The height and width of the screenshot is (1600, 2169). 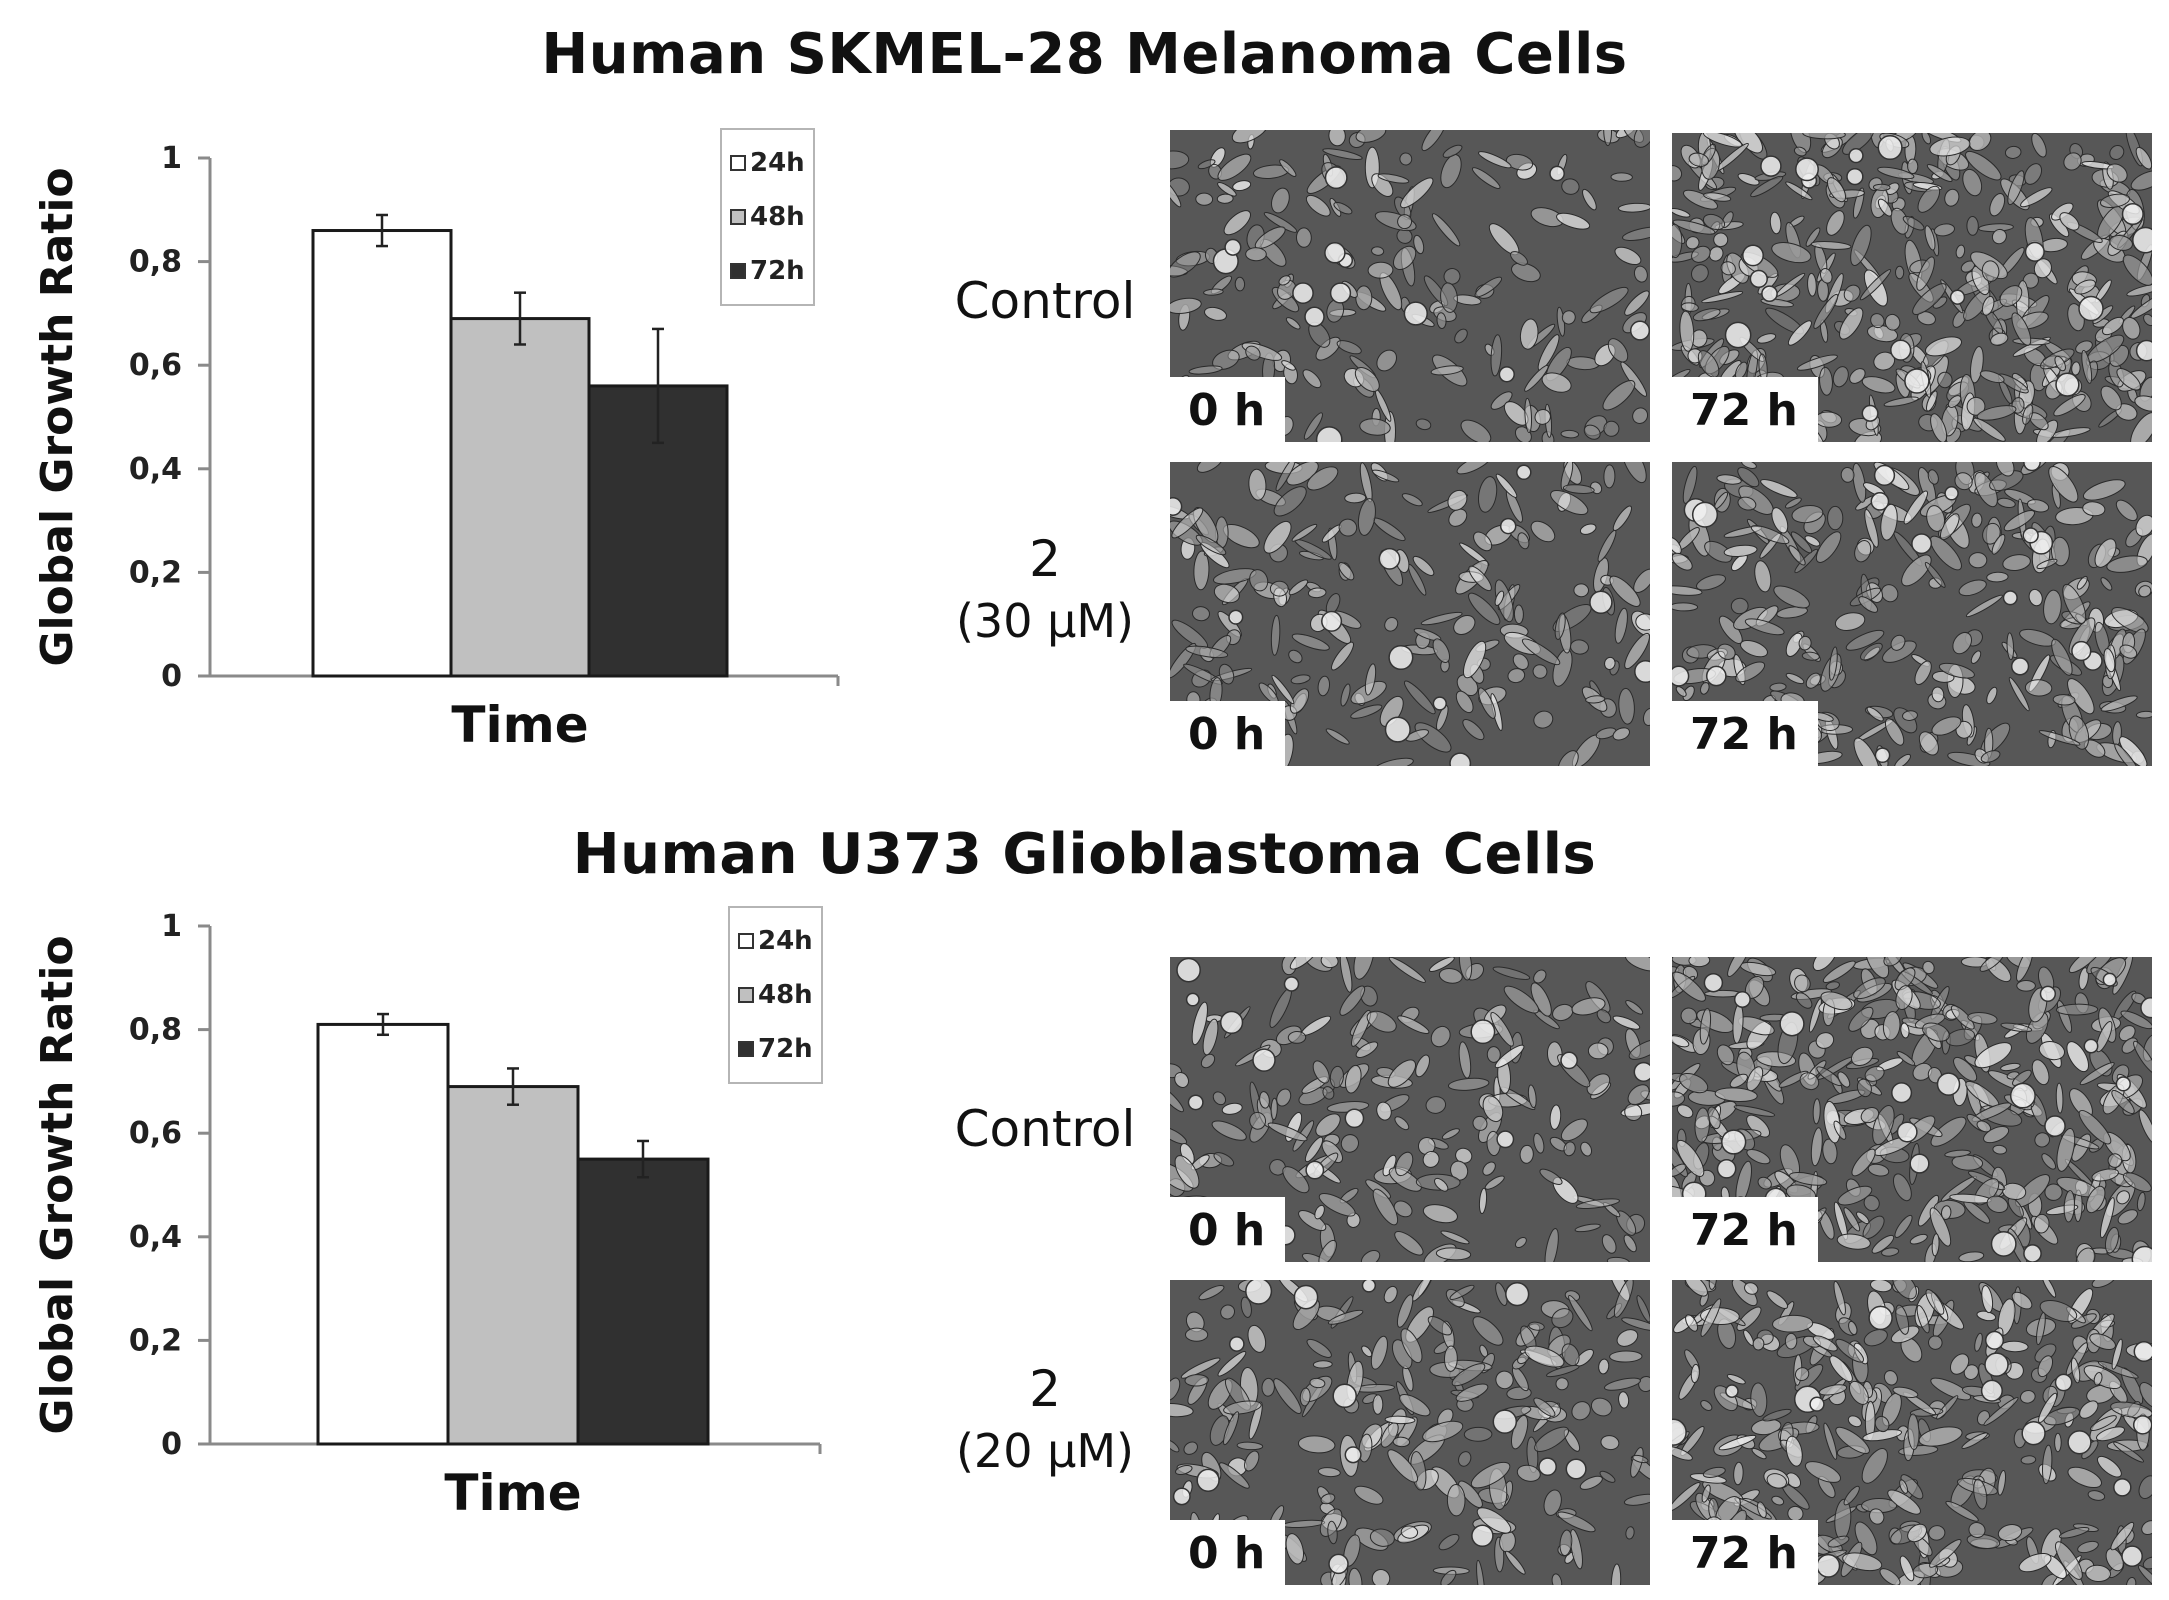 I want to click on row-label-concentration: (20 µM), so click(x=1044, y=1451).